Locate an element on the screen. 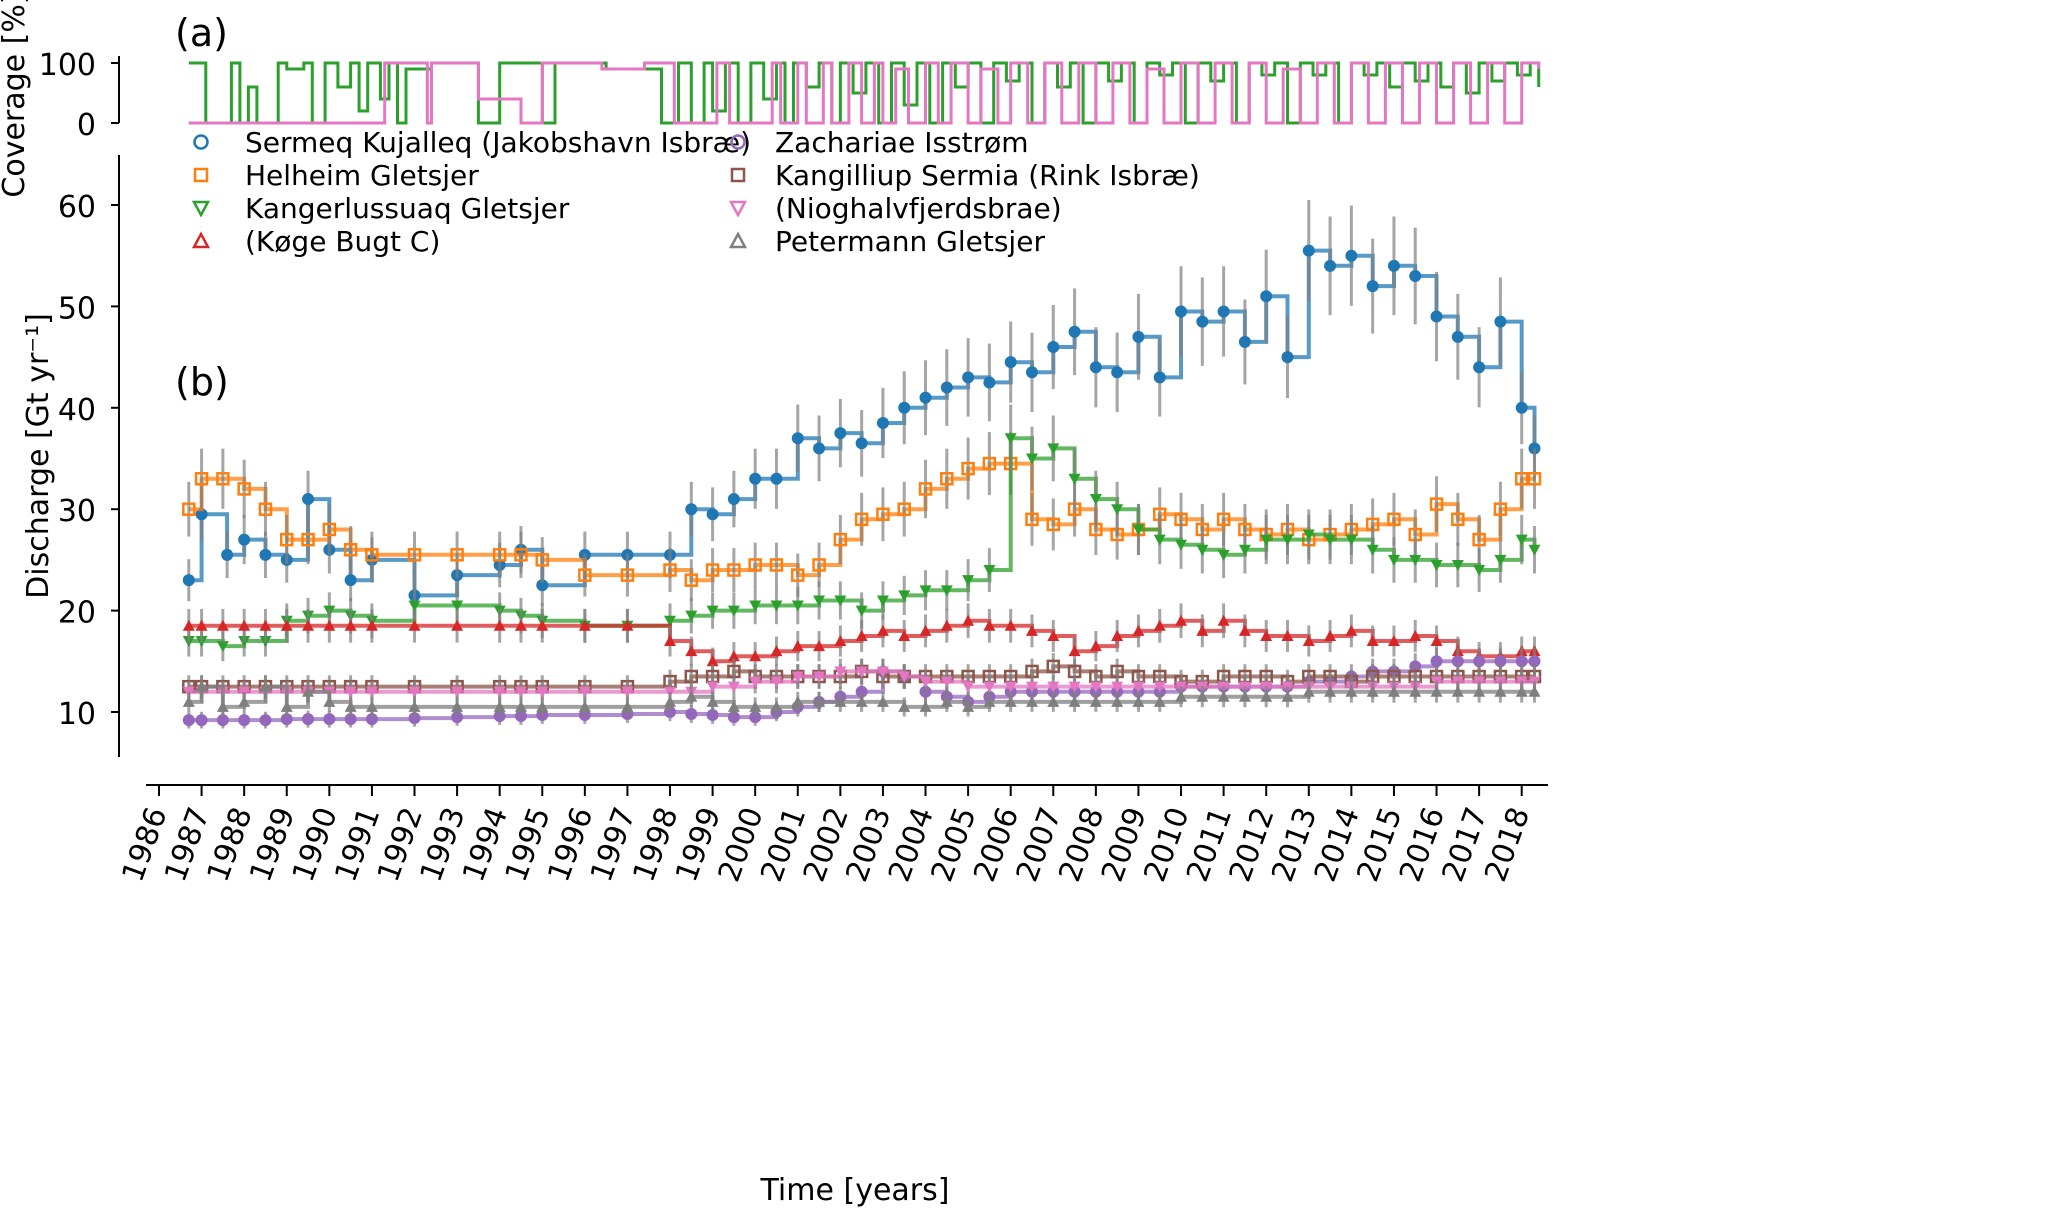 This screenshot has width=2067, height=1214. discharge-y-tick-label: 60 is located at coordinates (77, 207).